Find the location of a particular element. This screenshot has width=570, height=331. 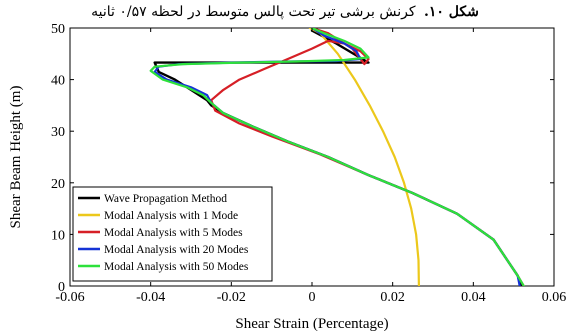

legend-entry-label: Modal Analysis with 5 Modes is located at coordinates (173, 233).